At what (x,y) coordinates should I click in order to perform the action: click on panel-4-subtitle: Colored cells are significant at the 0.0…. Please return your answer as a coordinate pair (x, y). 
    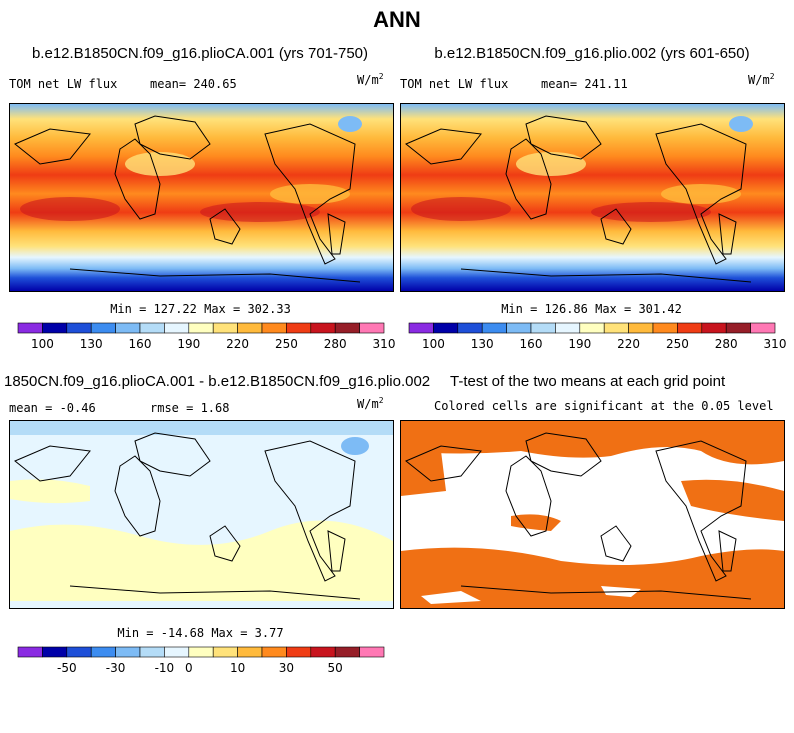
    Looking at the image, I should click on (604, 406).